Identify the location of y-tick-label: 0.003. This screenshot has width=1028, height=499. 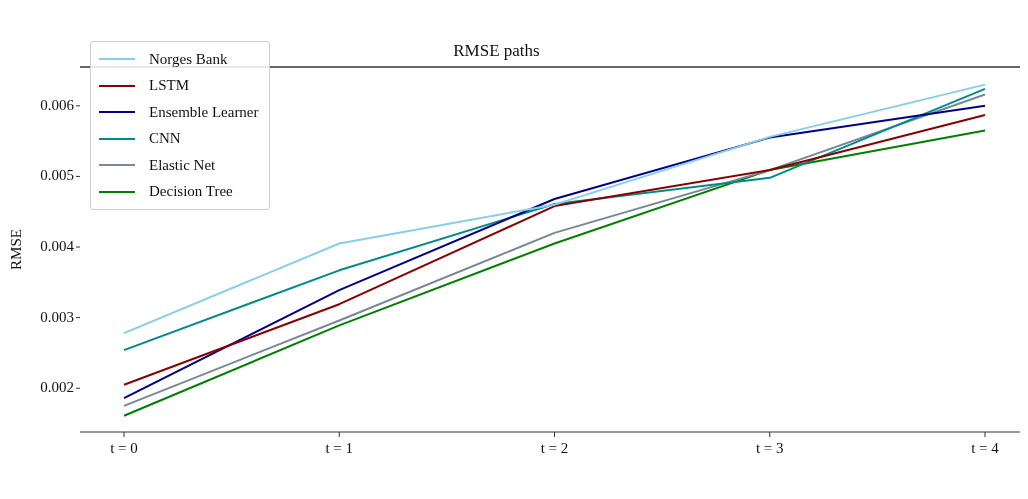
(57, 316).